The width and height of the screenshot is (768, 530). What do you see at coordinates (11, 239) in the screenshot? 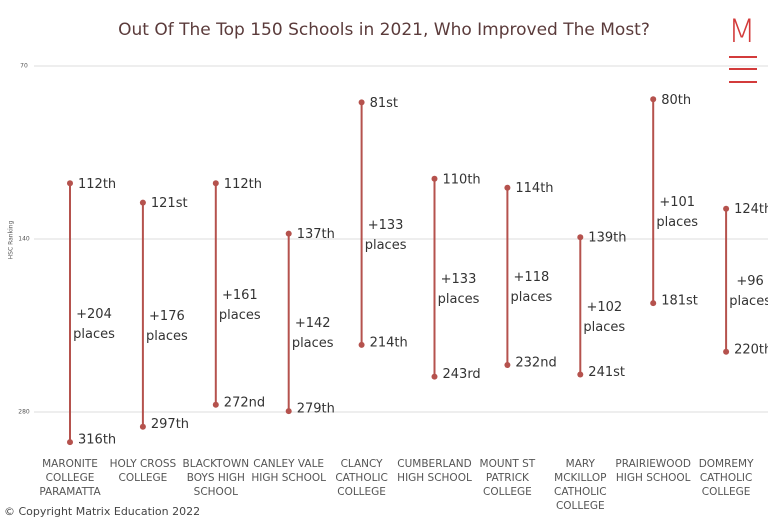
I see `y-axis-label: HSC Ranking` at bounding box center [11, 239].